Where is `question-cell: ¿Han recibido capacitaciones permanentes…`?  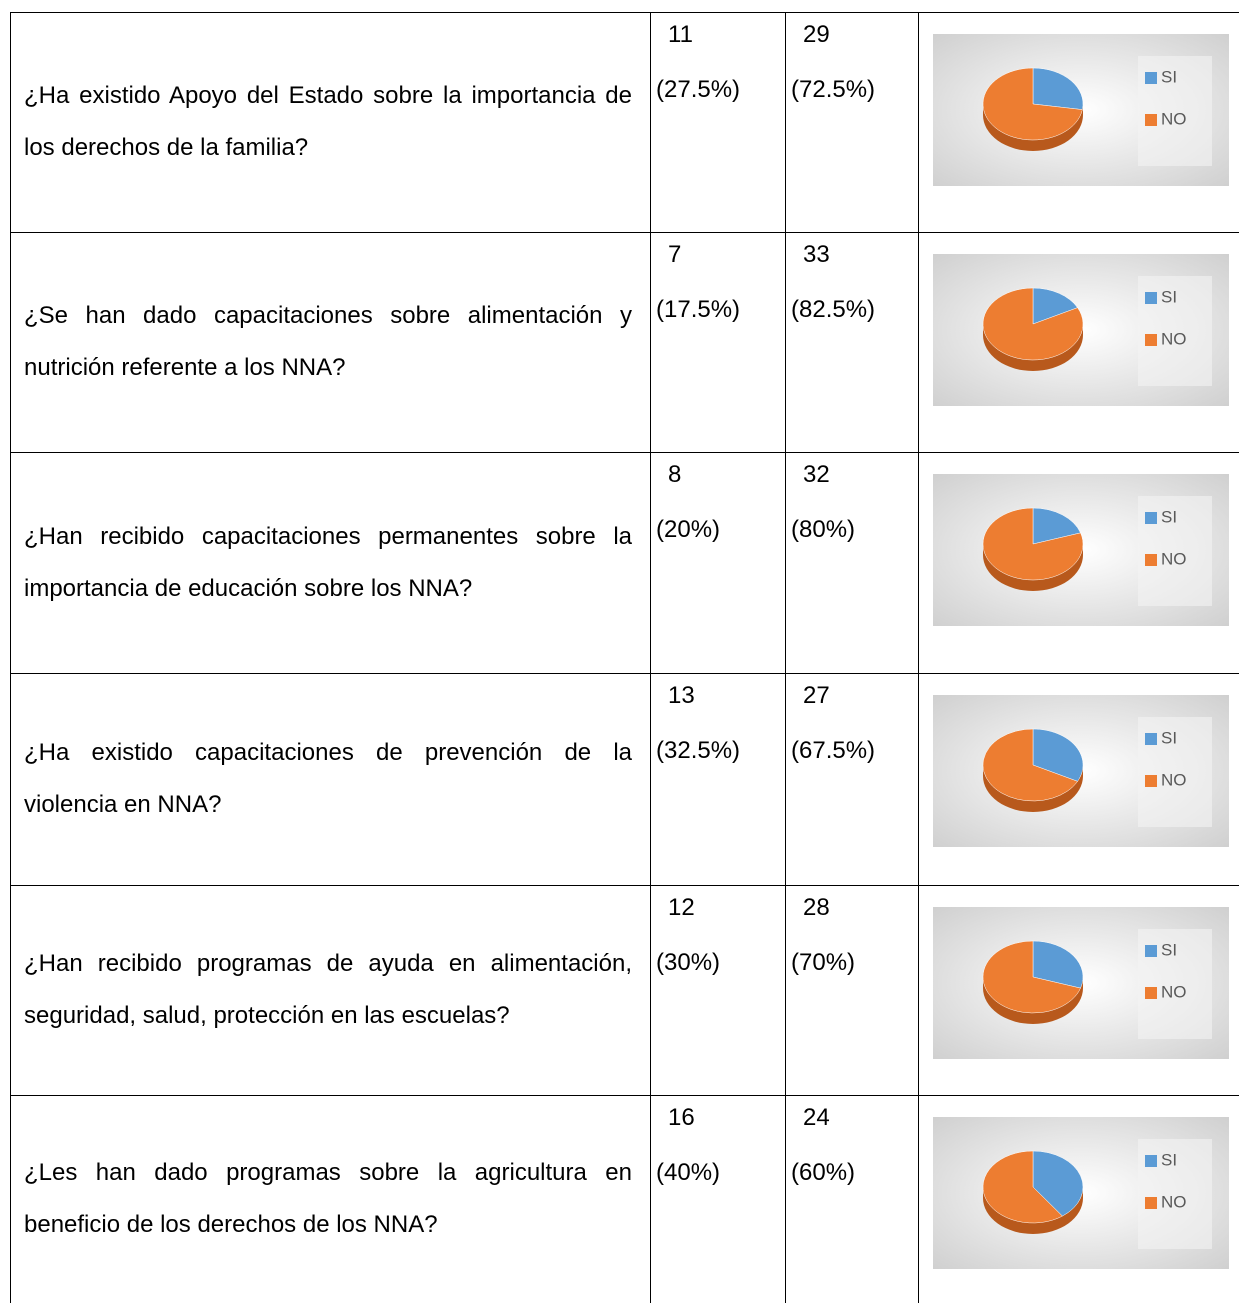
question-cell: ¿Han recibido capacitaciones permanentes… is located at coordinates (328, 562).